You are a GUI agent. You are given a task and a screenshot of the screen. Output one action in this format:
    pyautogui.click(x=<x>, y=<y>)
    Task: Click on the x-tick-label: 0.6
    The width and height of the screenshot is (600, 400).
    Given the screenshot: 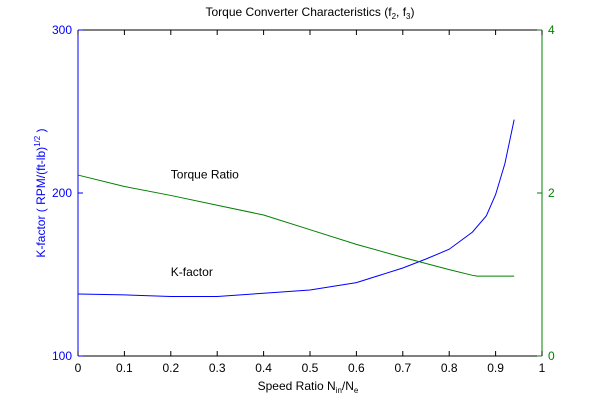 What is the action you would take?
    pyautogui.click(x=356, y=368)
    